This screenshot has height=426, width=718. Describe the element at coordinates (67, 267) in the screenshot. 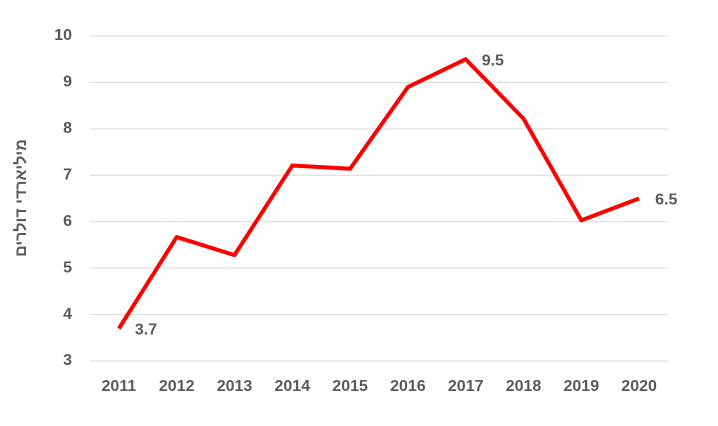

I see `y-tick-label: 5` at that location.